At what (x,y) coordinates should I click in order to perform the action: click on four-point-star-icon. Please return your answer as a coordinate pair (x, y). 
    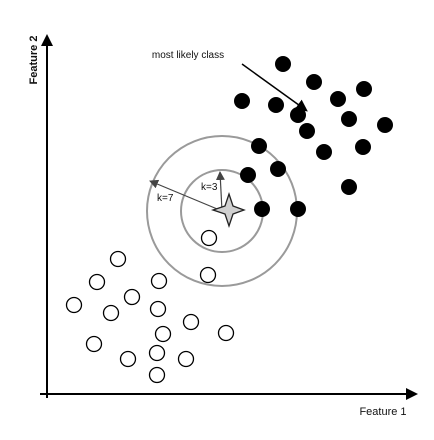
    Looking at the image, I should click on (228, 210).